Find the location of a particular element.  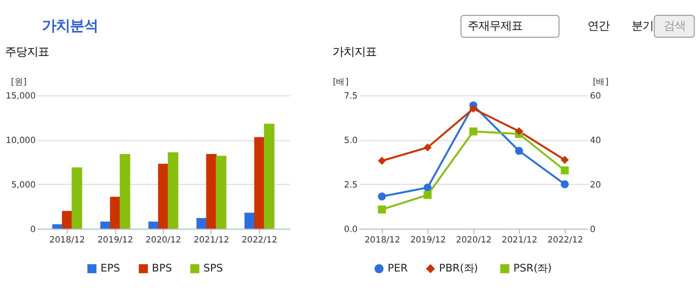

y-tick-label: 5,000 is located at coordinates (23, 185).